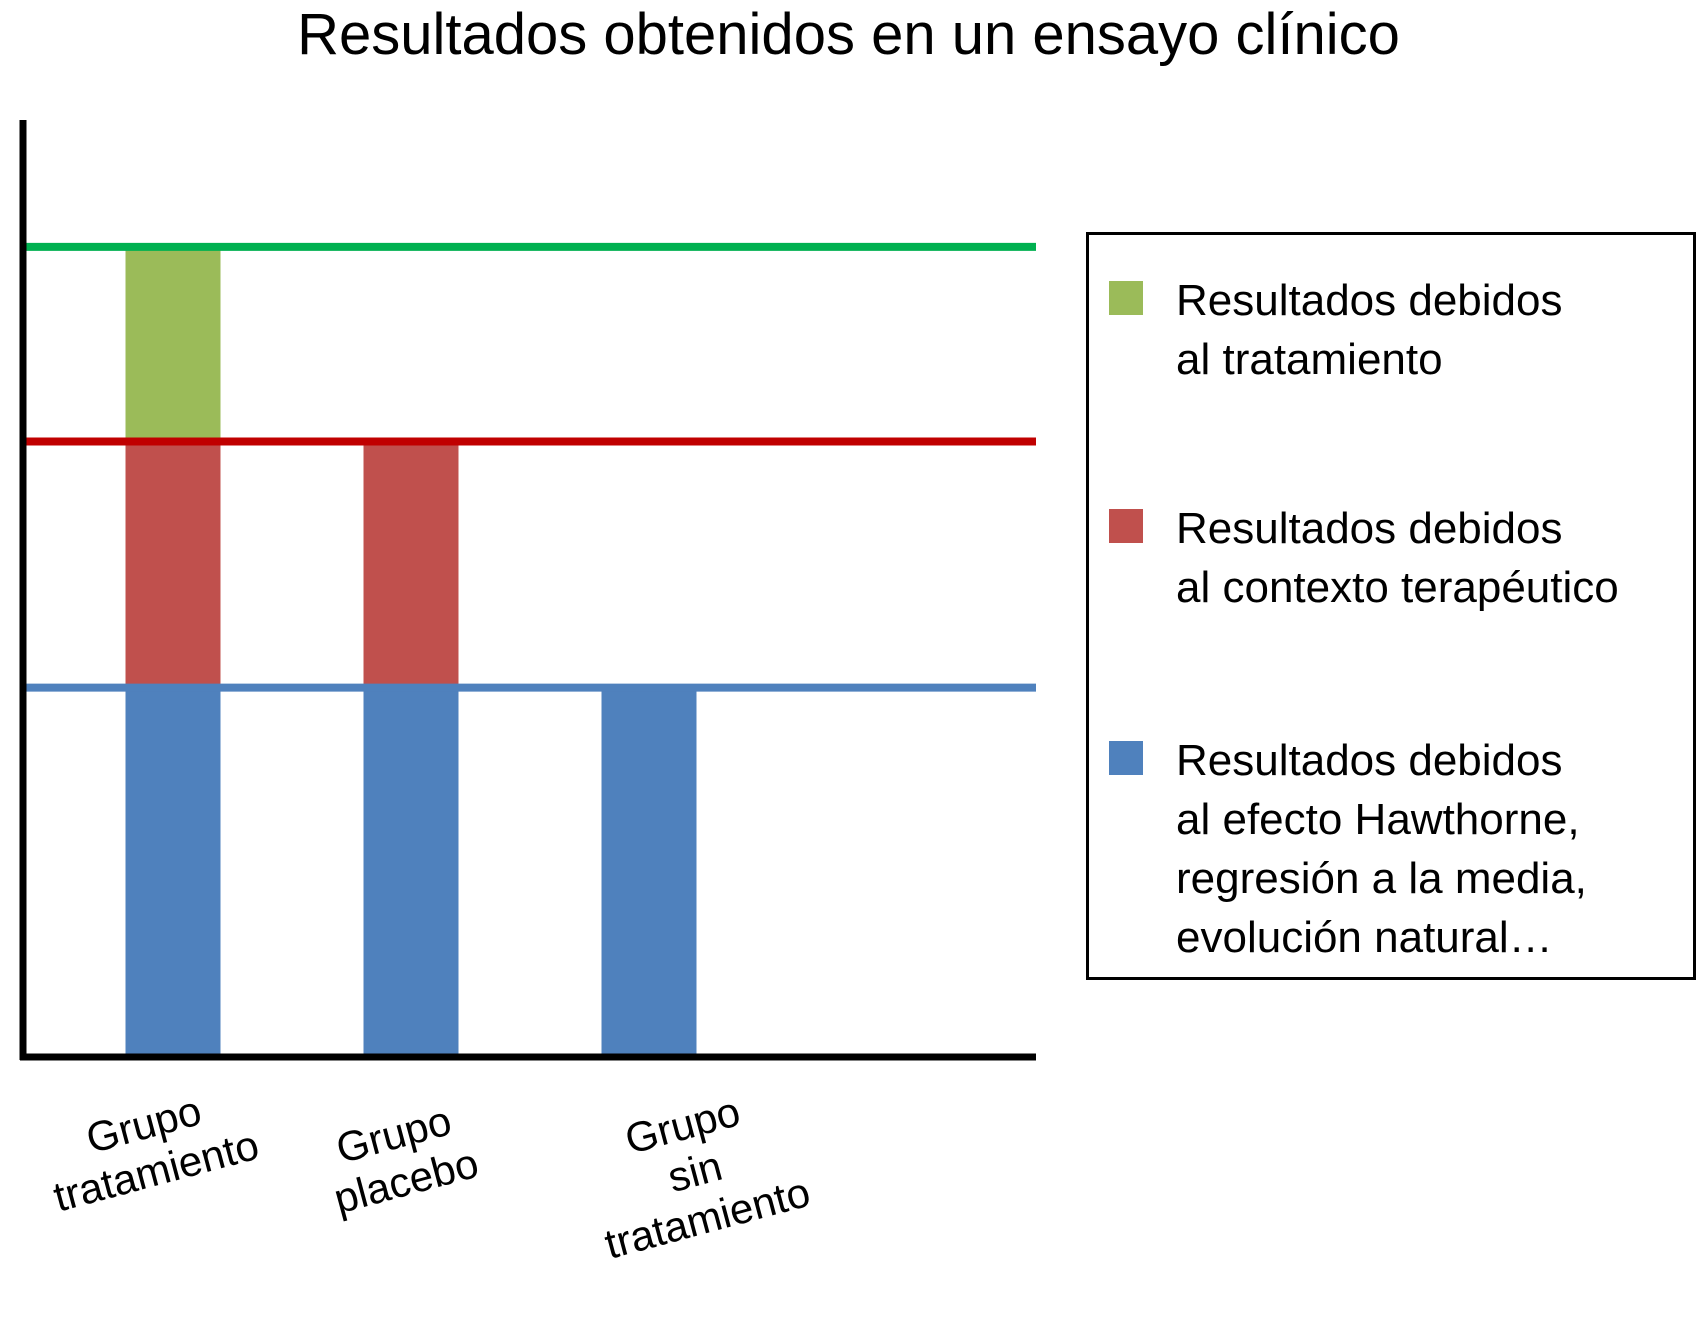  I want to click on bar-treatment-context, so click(173, 564).